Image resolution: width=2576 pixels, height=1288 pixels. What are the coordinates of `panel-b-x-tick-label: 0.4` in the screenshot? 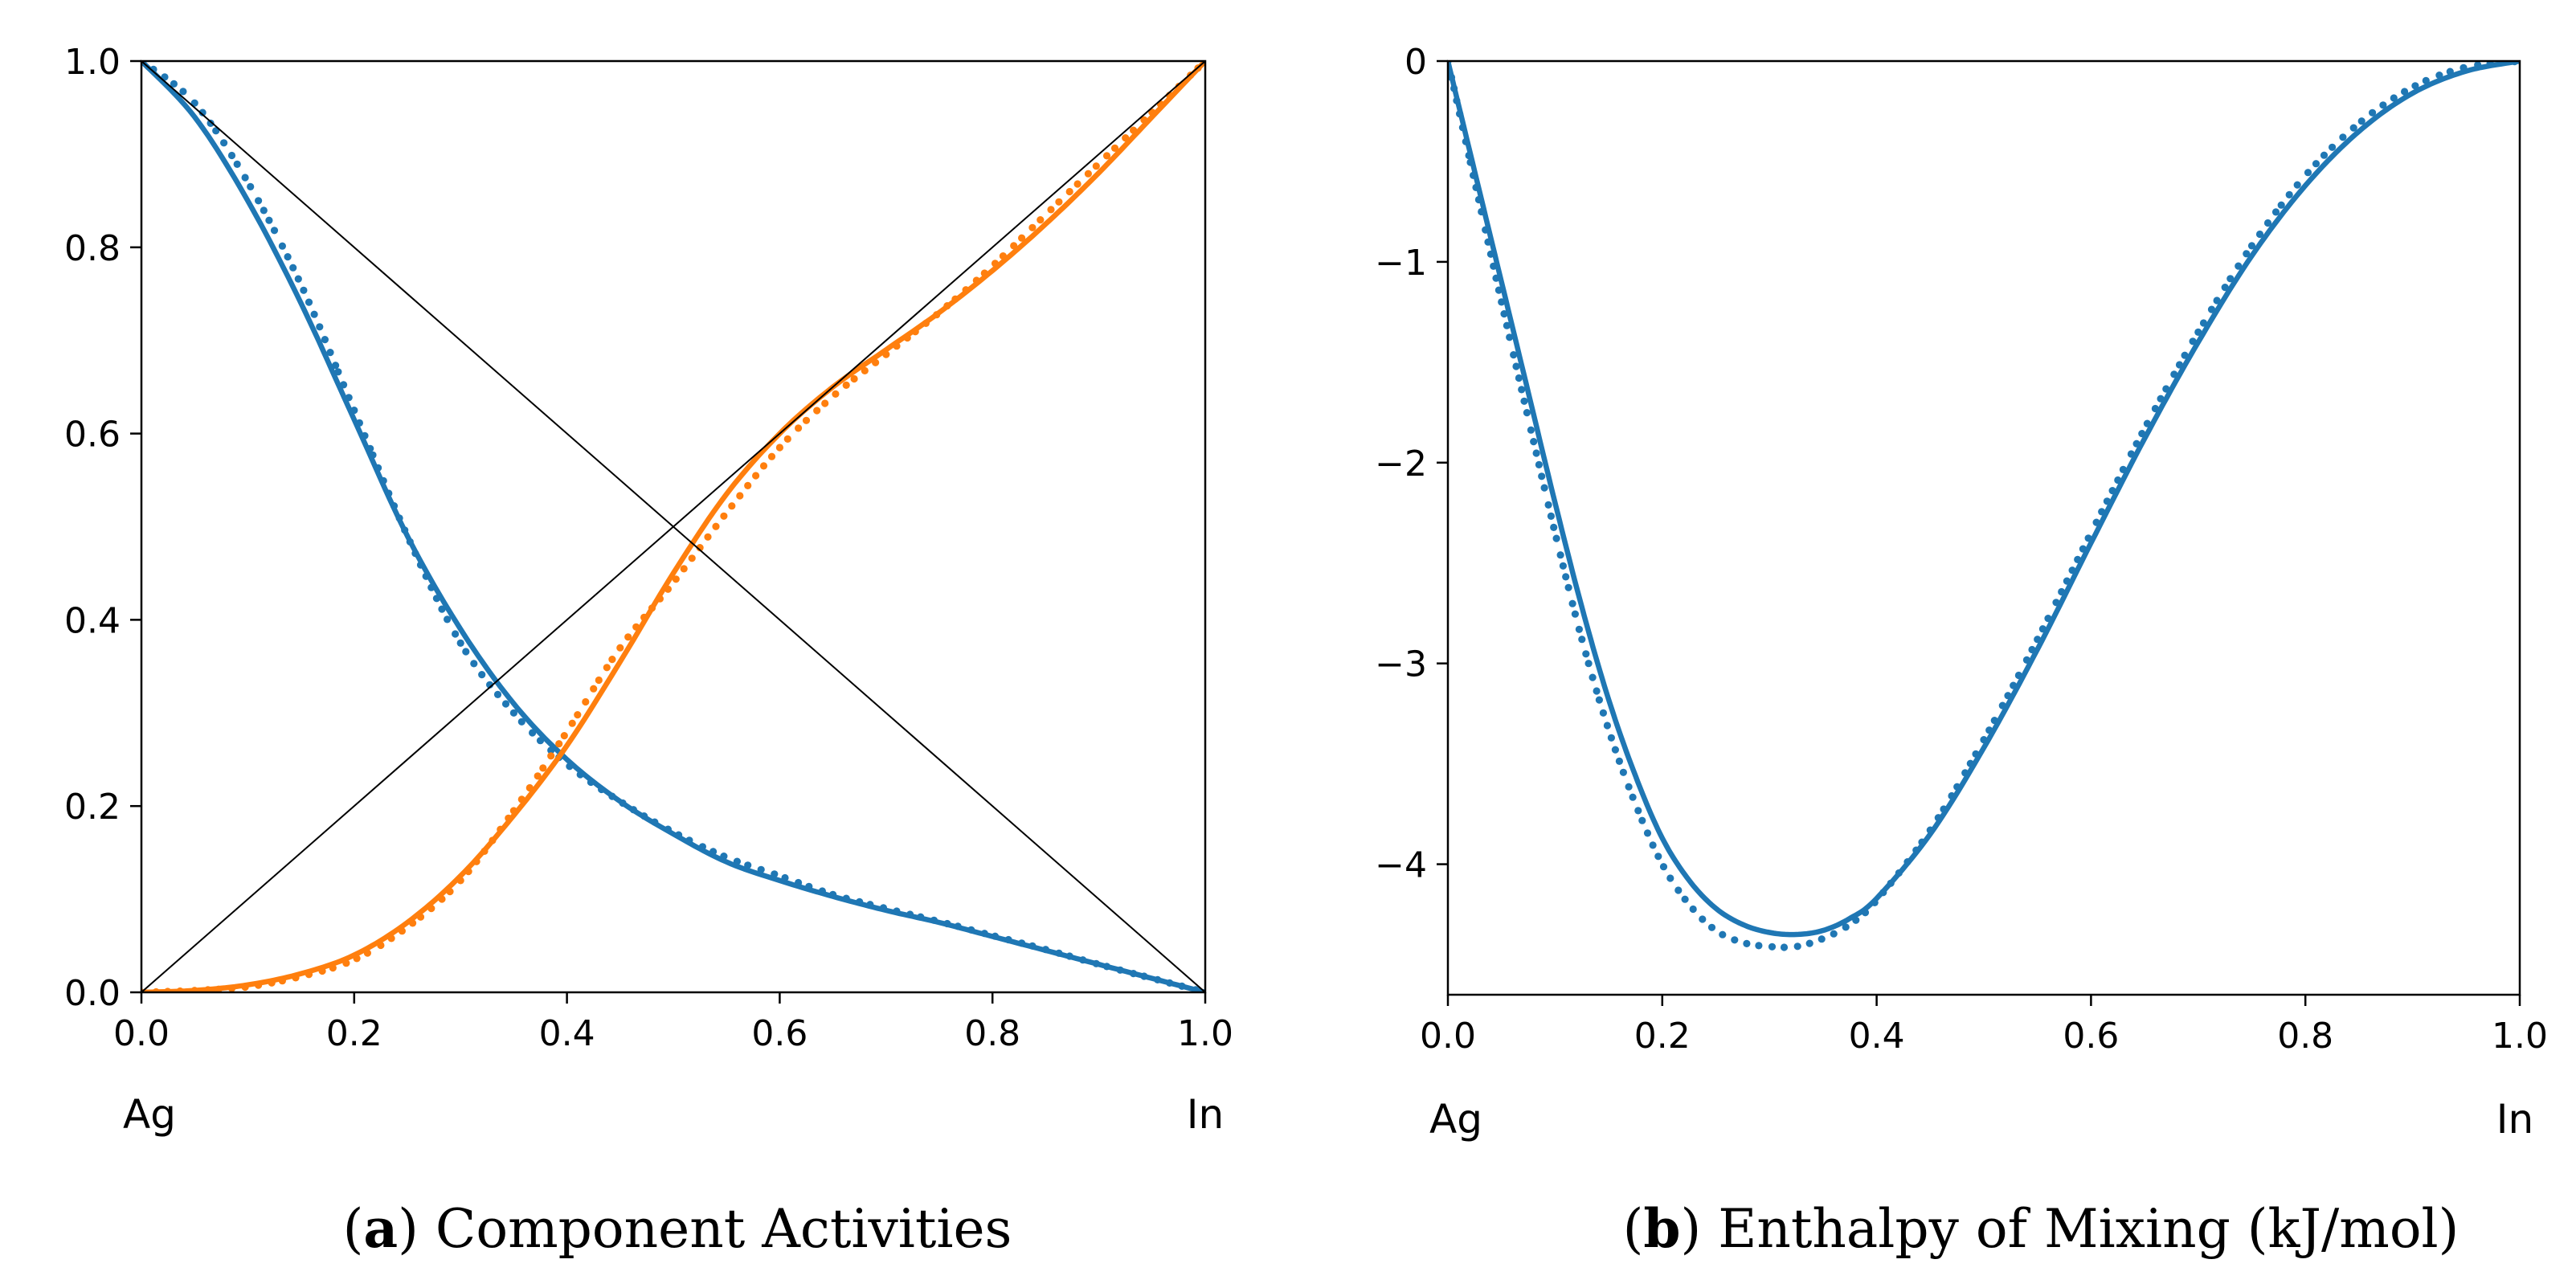 It's located at (1877, 1036).